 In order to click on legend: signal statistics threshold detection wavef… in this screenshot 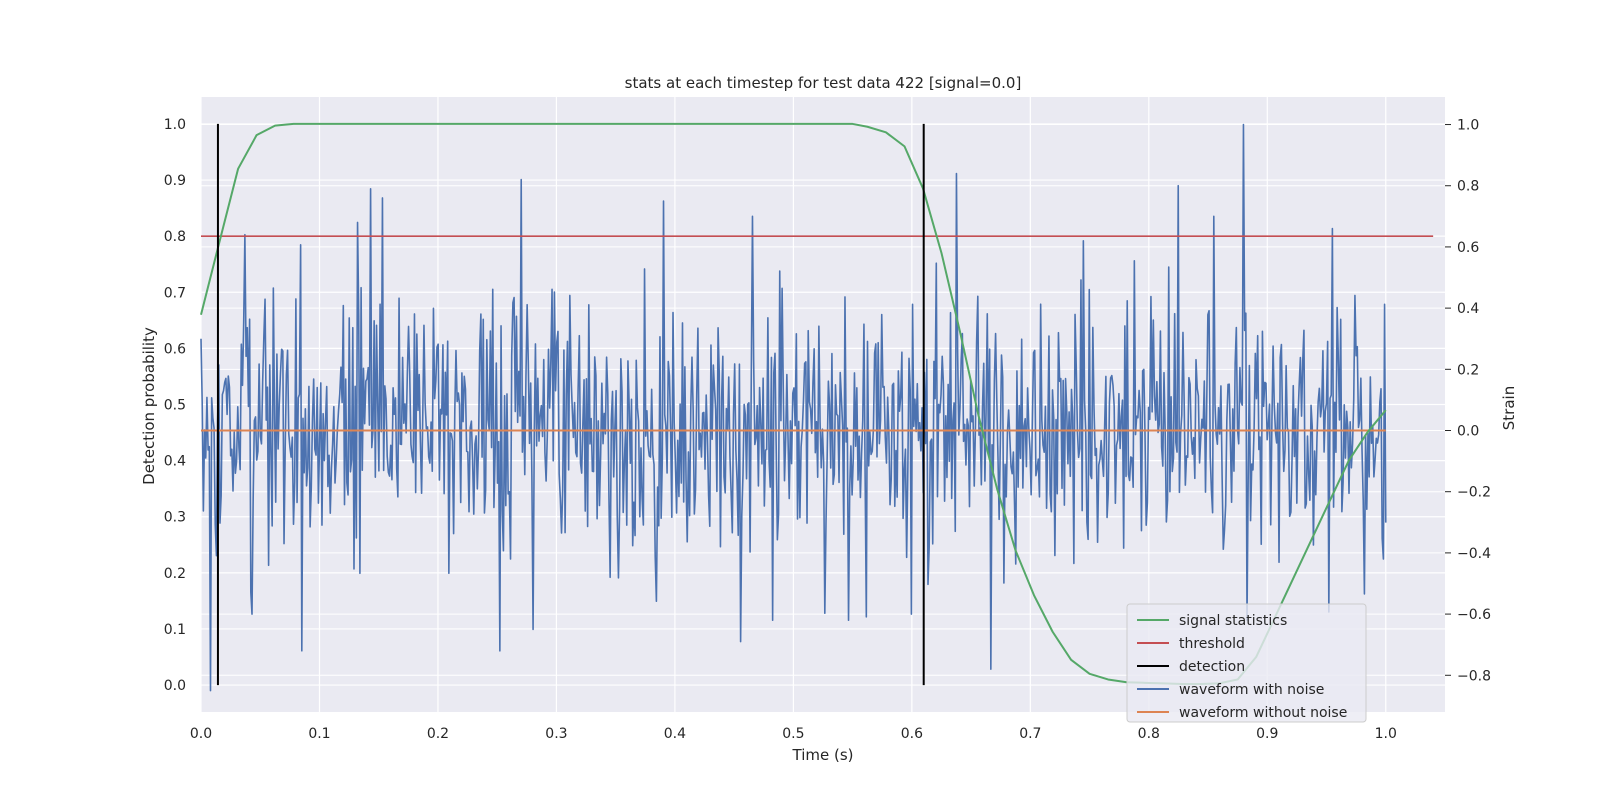, I will do `click(1246, 663)`.